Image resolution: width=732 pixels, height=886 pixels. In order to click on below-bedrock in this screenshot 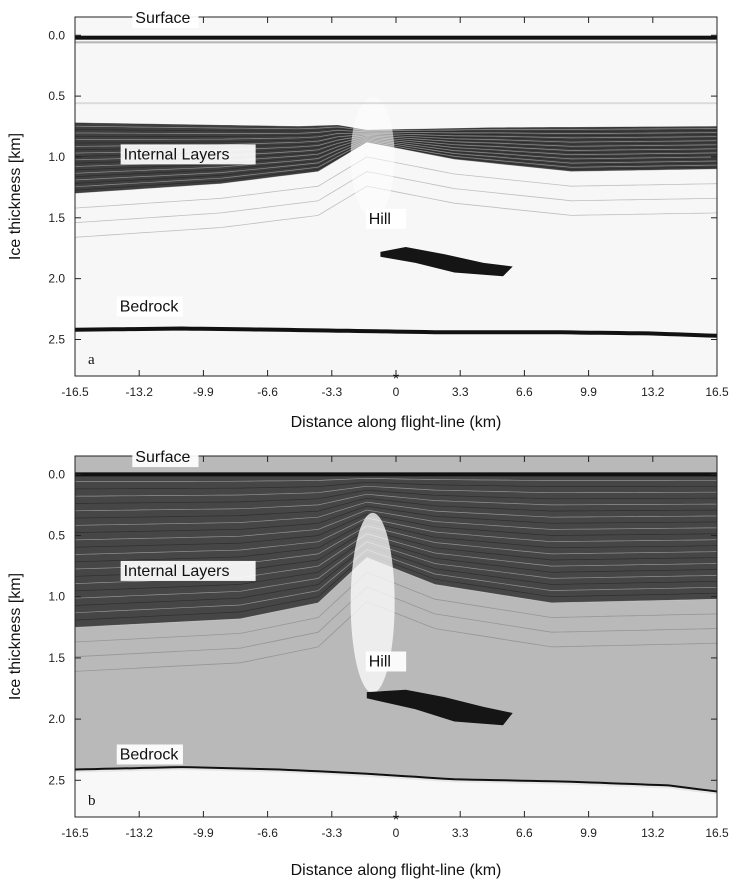, I will do `click(396, 792)`.